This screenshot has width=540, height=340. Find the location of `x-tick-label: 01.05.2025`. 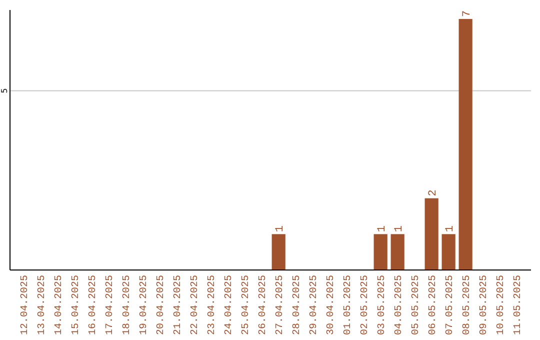

x-tick-label: 01.05.2025 is located at coordinates (348, 305).